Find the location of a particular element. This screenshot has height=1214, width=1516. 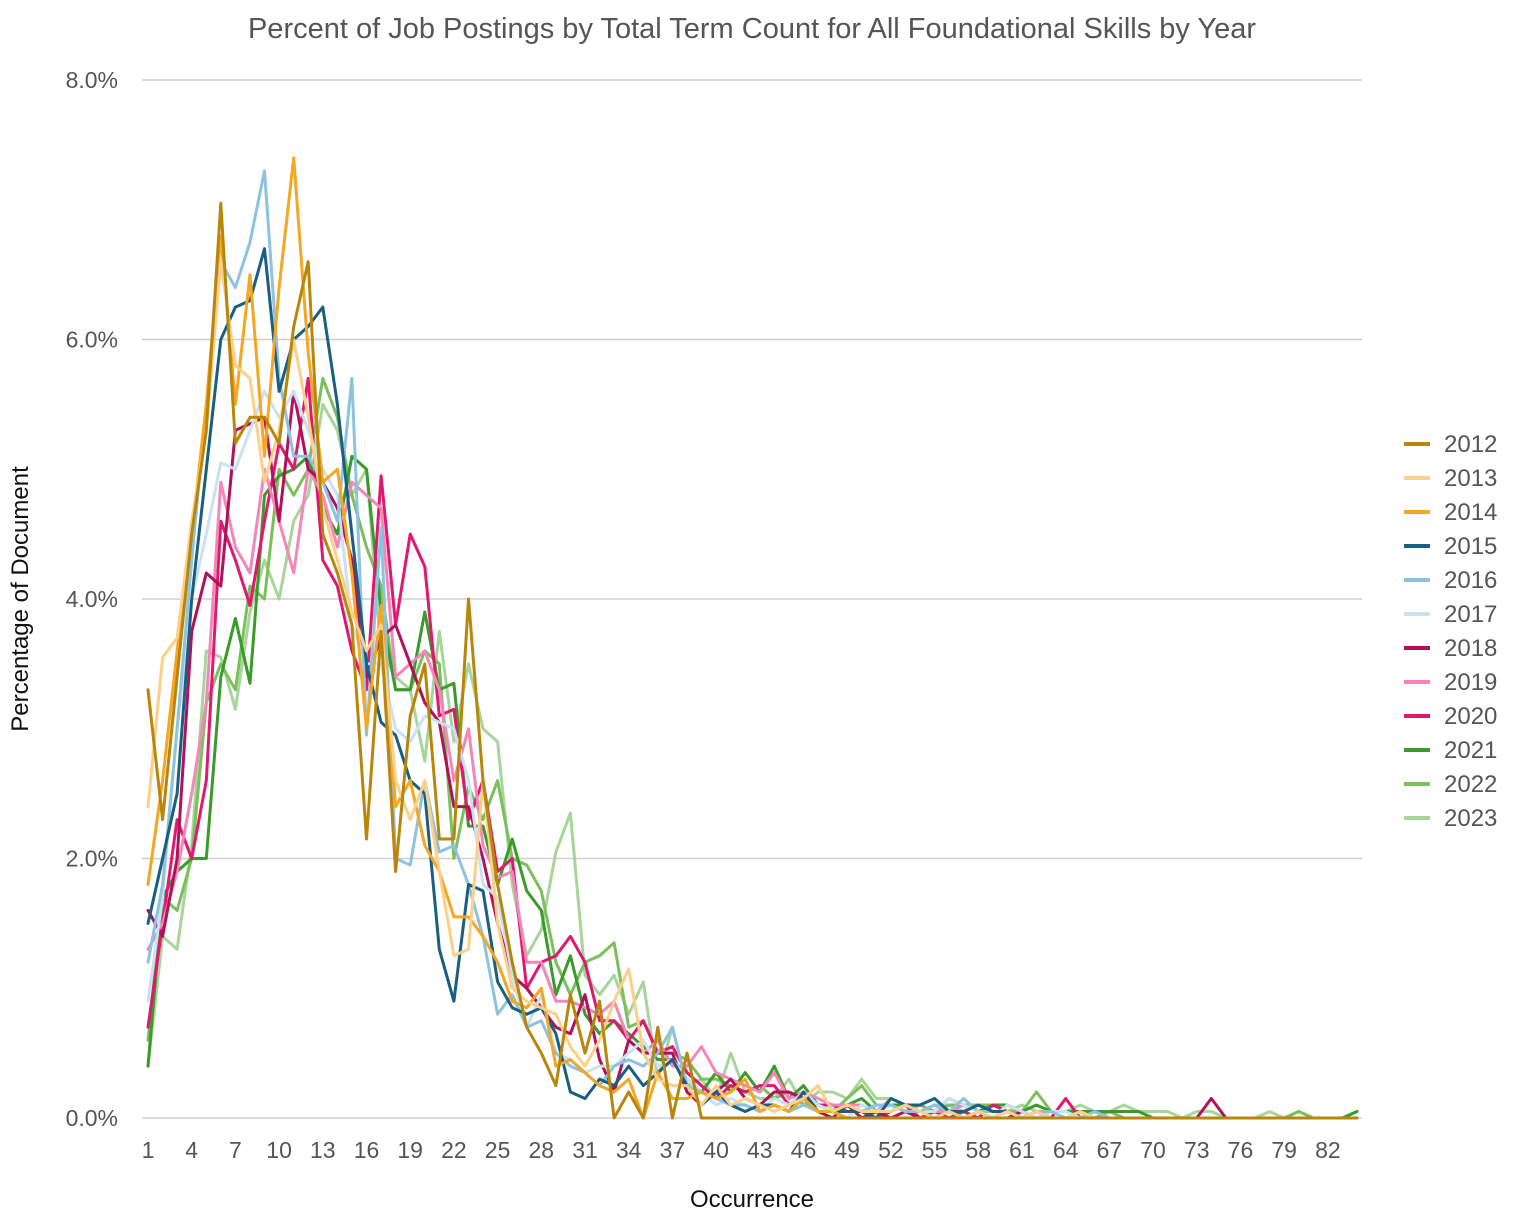

x-tick-label: 34 is located at coordinates (629, 1150).